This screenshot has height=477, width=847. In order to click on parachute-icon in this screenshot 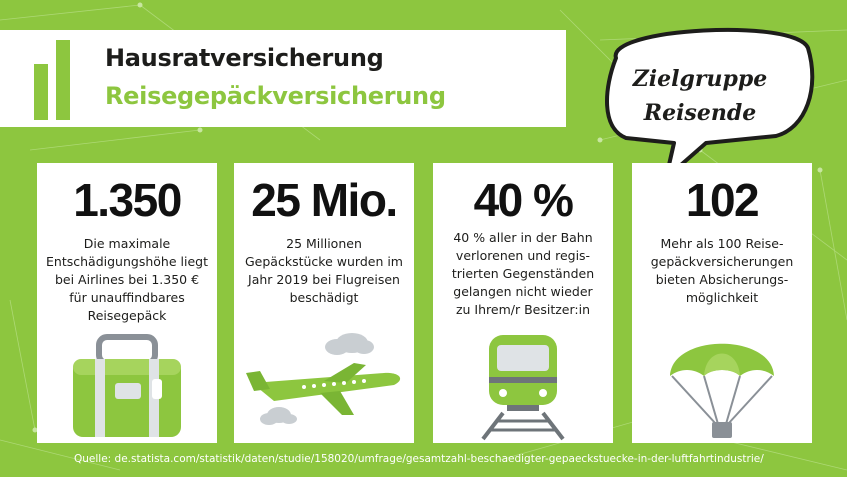, I will do `click(722, 390)`.